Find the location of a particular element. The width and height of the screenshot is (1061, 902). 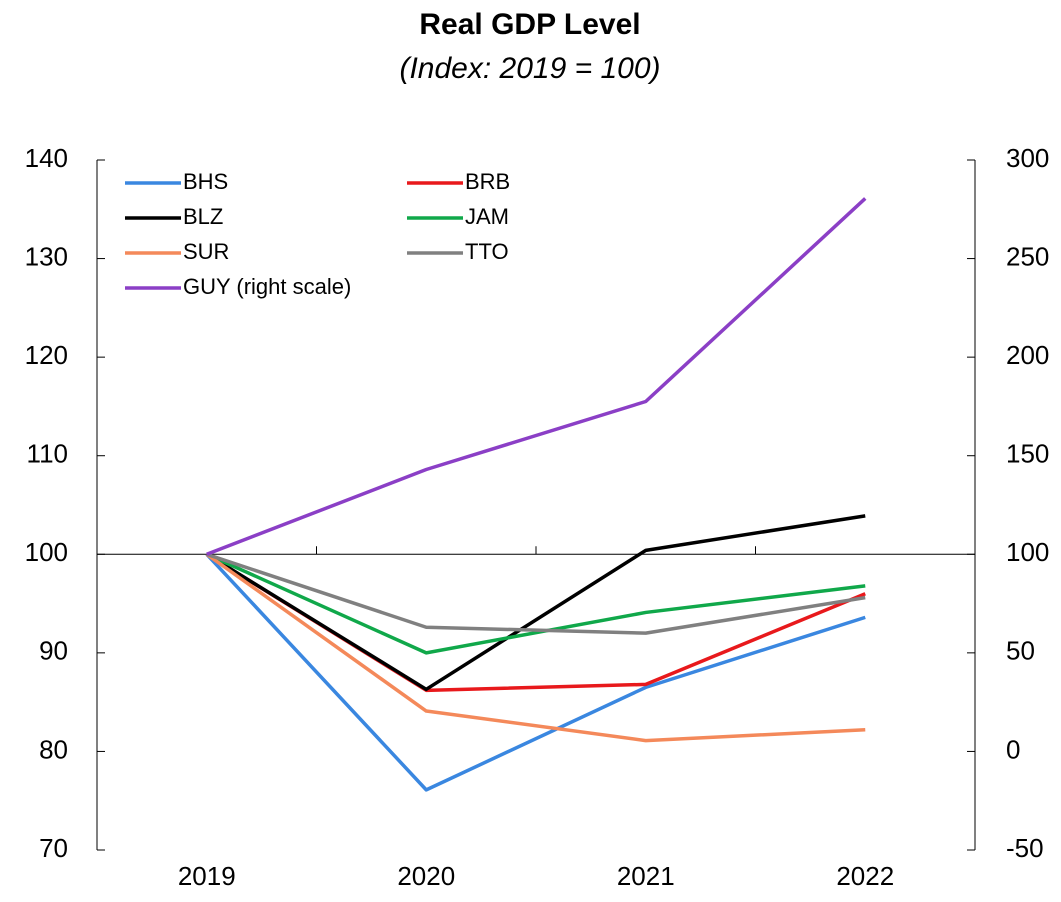

y-tick-label: 130 is located at coordinates (46, 256).